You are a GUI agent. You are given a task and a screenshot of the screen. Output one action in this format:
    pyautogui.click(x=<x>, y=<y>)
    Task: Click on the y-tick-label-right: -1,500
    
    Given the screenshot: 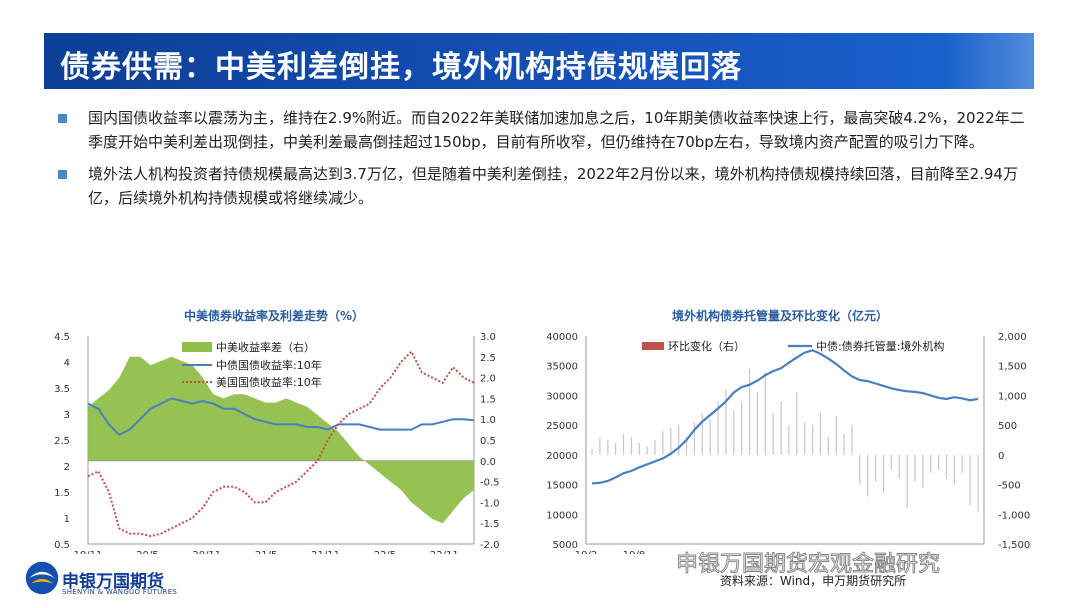 What is the action you would take?
    pyautogui.click(x=1014, y=545)
    